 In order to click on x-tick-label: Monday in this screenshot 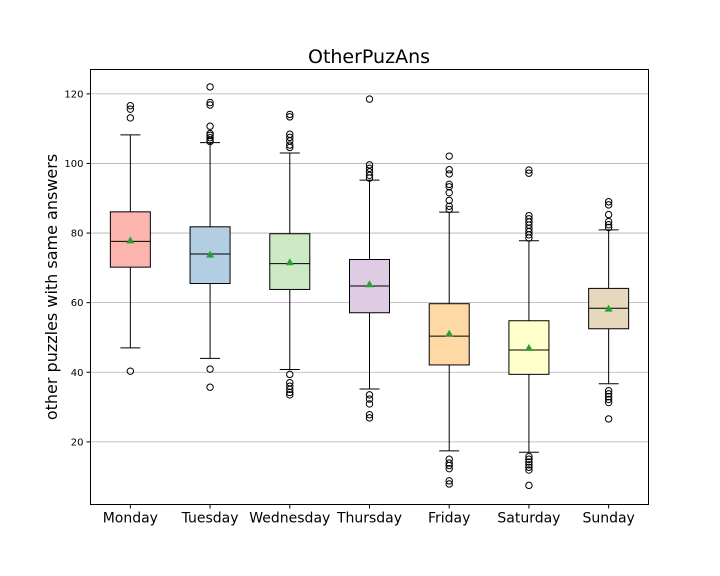, I will do `click(130, 519)`.